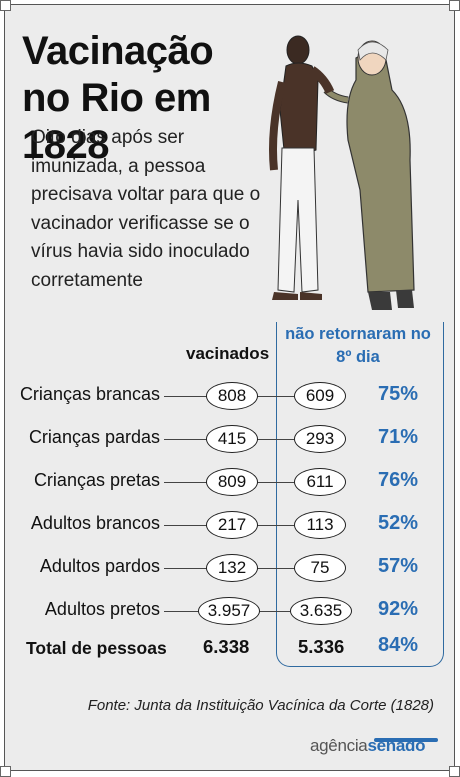 The image size is (460, 777). Describe the element at coordinates (339, 745) in the screenshot. I see `logo-prefix: agência` at that location.